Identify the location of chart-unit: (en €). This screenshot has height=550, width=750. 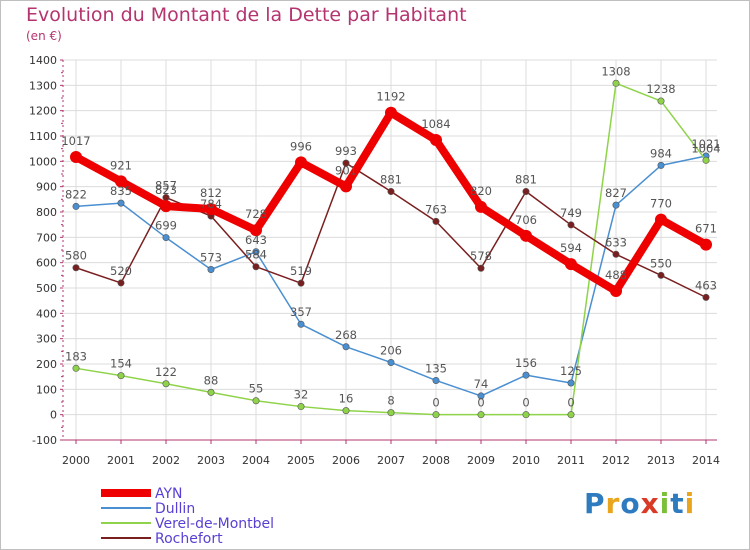
(44, 36).